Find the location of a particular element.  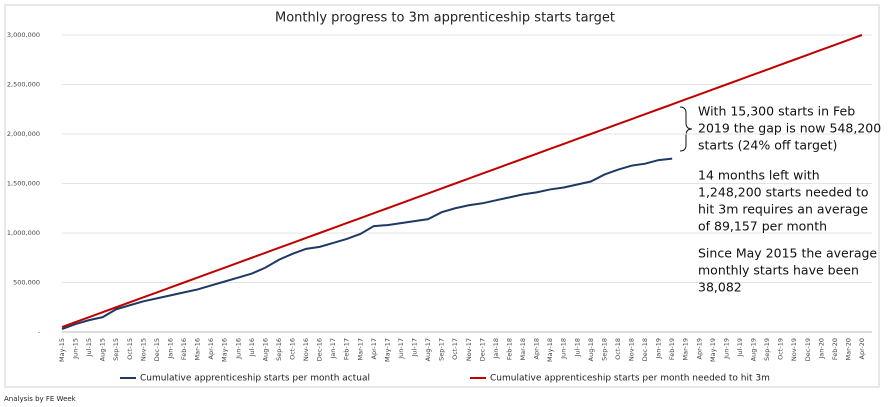

annotation: 14 months left with is located at coordinates (759, 175).